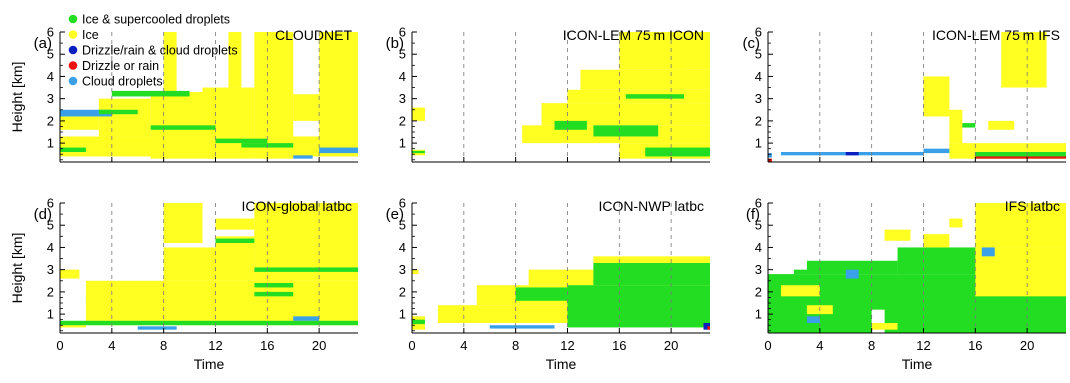 The width and height of the screenshot is (1070, 383). I want to click on panel-letter: (a), so click(43, 43).